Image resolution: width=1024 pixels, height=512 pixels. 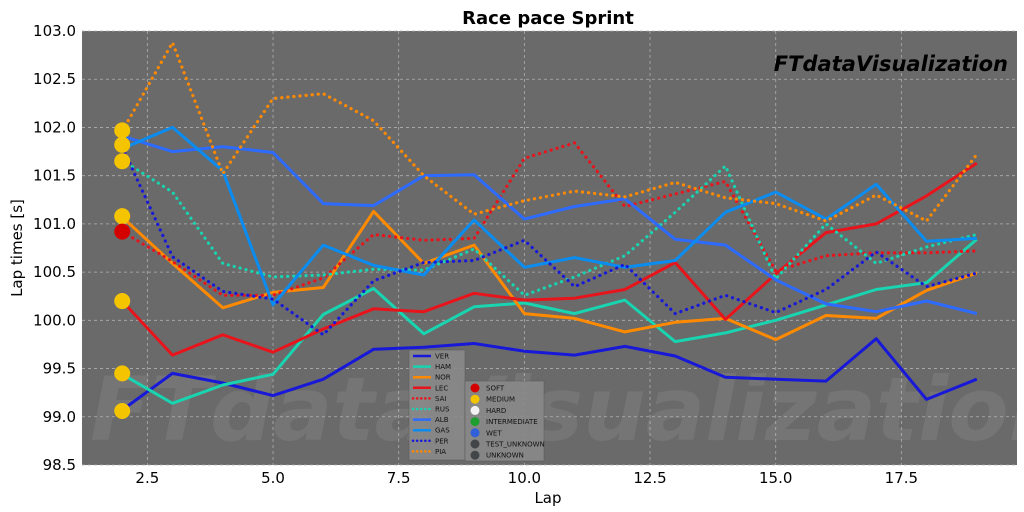 What do you see at coordinates (496, 411) in the screenshot?
I see `compound-label-hard: HARD` at bounding box center [496, 411].